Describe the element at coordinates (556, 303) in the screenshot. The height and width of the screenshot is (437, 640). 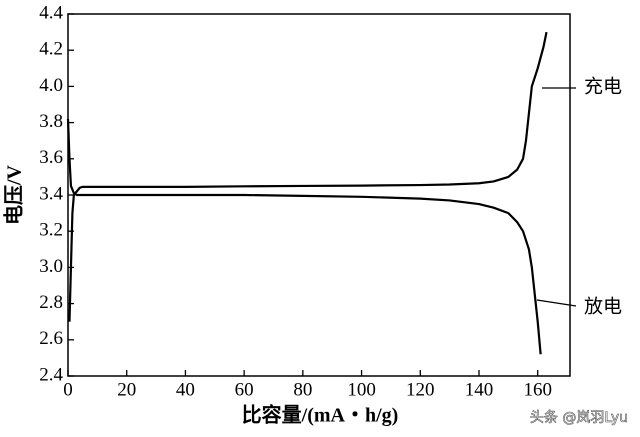
I see `leader-line` at that location.